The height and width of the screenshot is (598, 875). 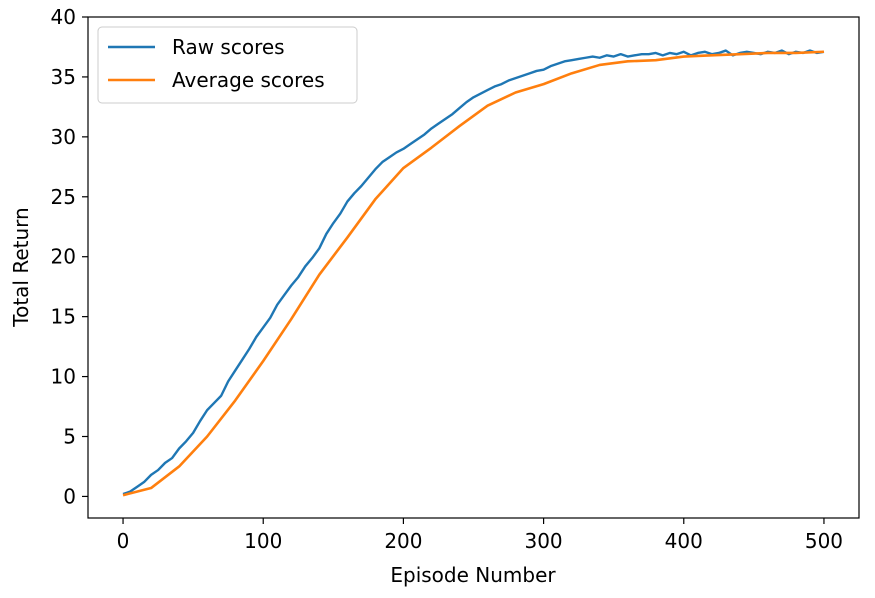 What do you see at coordinates (473, 575) in the screenshot?
I see `x-axis-label: Episode Number` at bounding box center [473, 575].